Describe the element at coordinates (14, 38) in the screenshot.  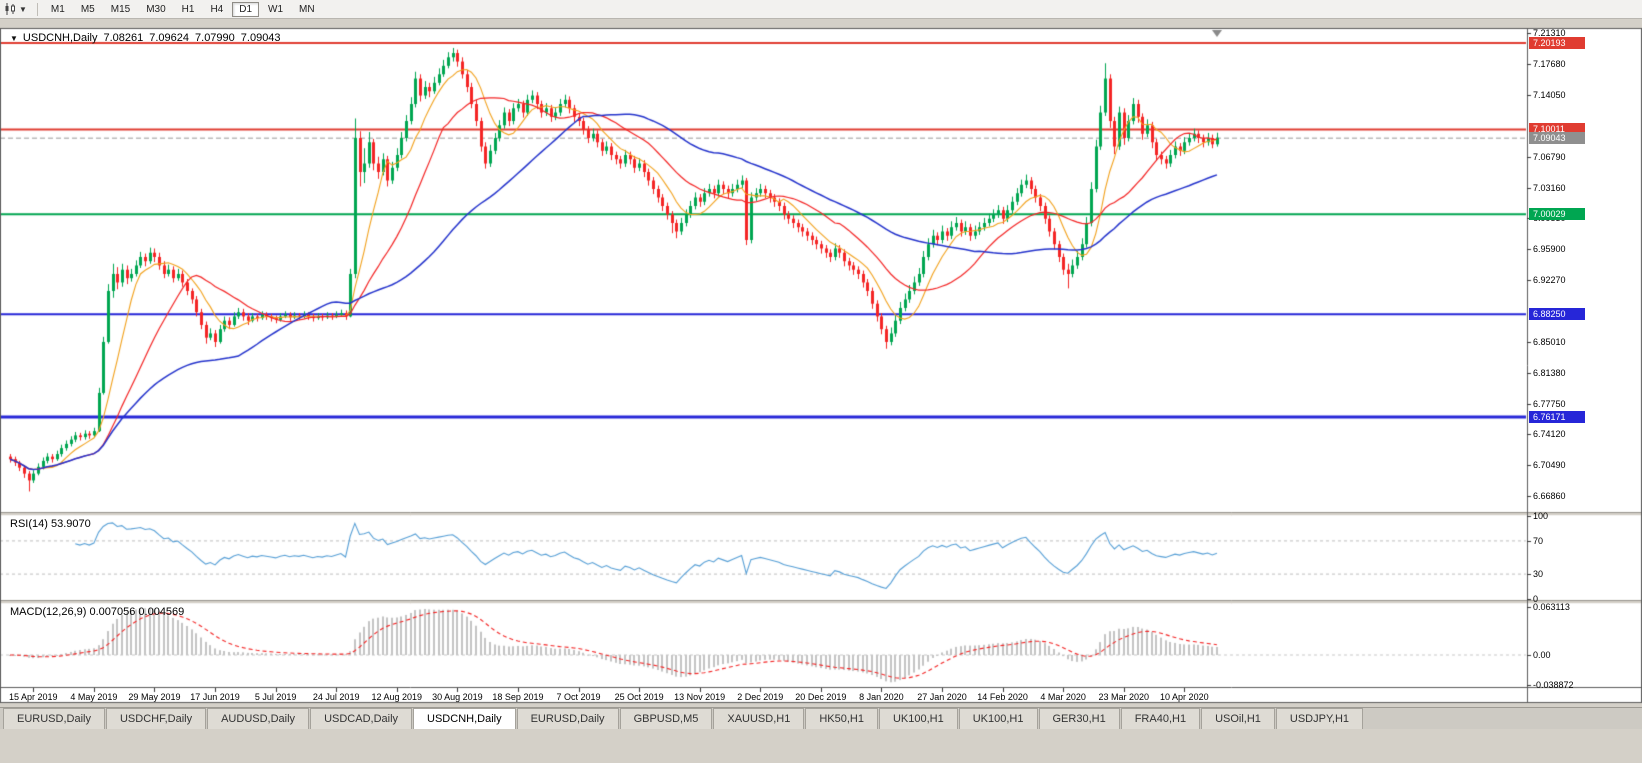
I see `collapse-triangle-icon: ▼` at that location.